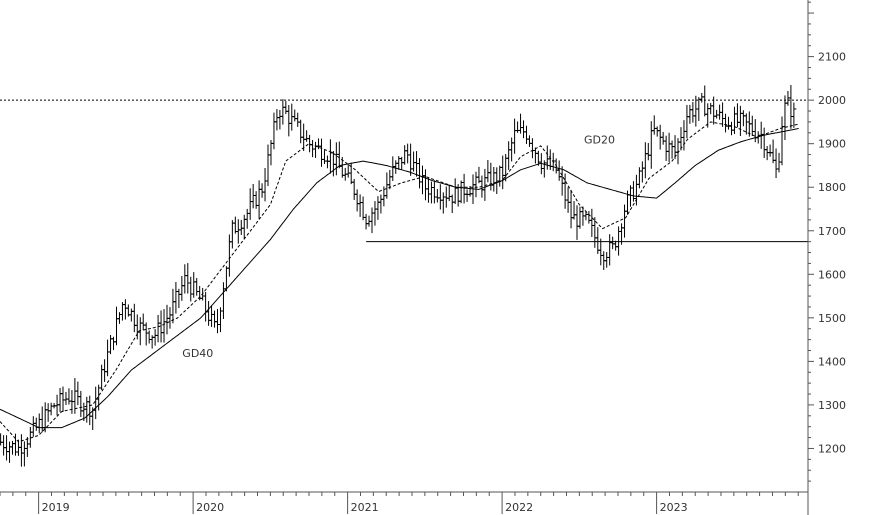  What do you see at coordinates (365, 507) in the screenshot?
I see `x-tick-label: 2021` at bounding box center [365, 507].